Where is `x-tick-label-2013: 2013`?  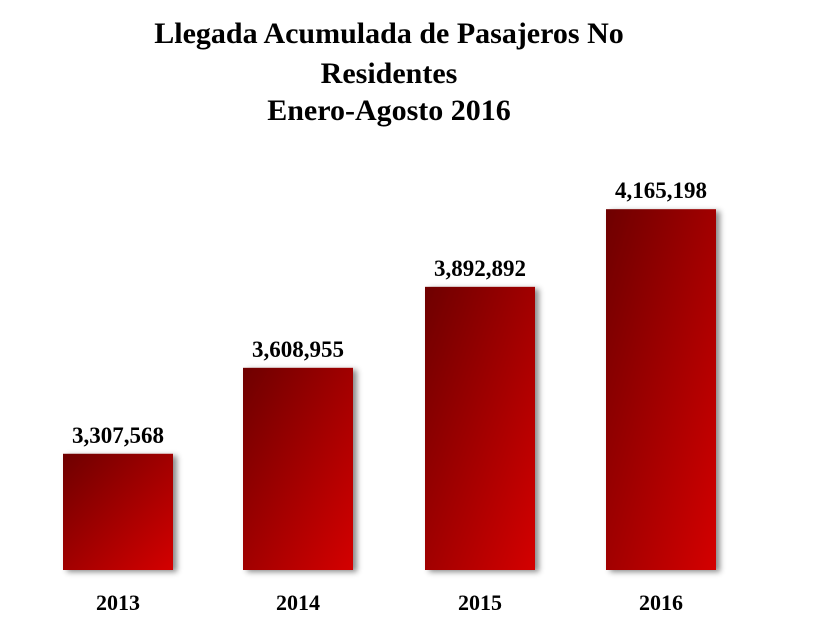
x-tick-label-2013: 2013 is located at coordinates (118, 602).